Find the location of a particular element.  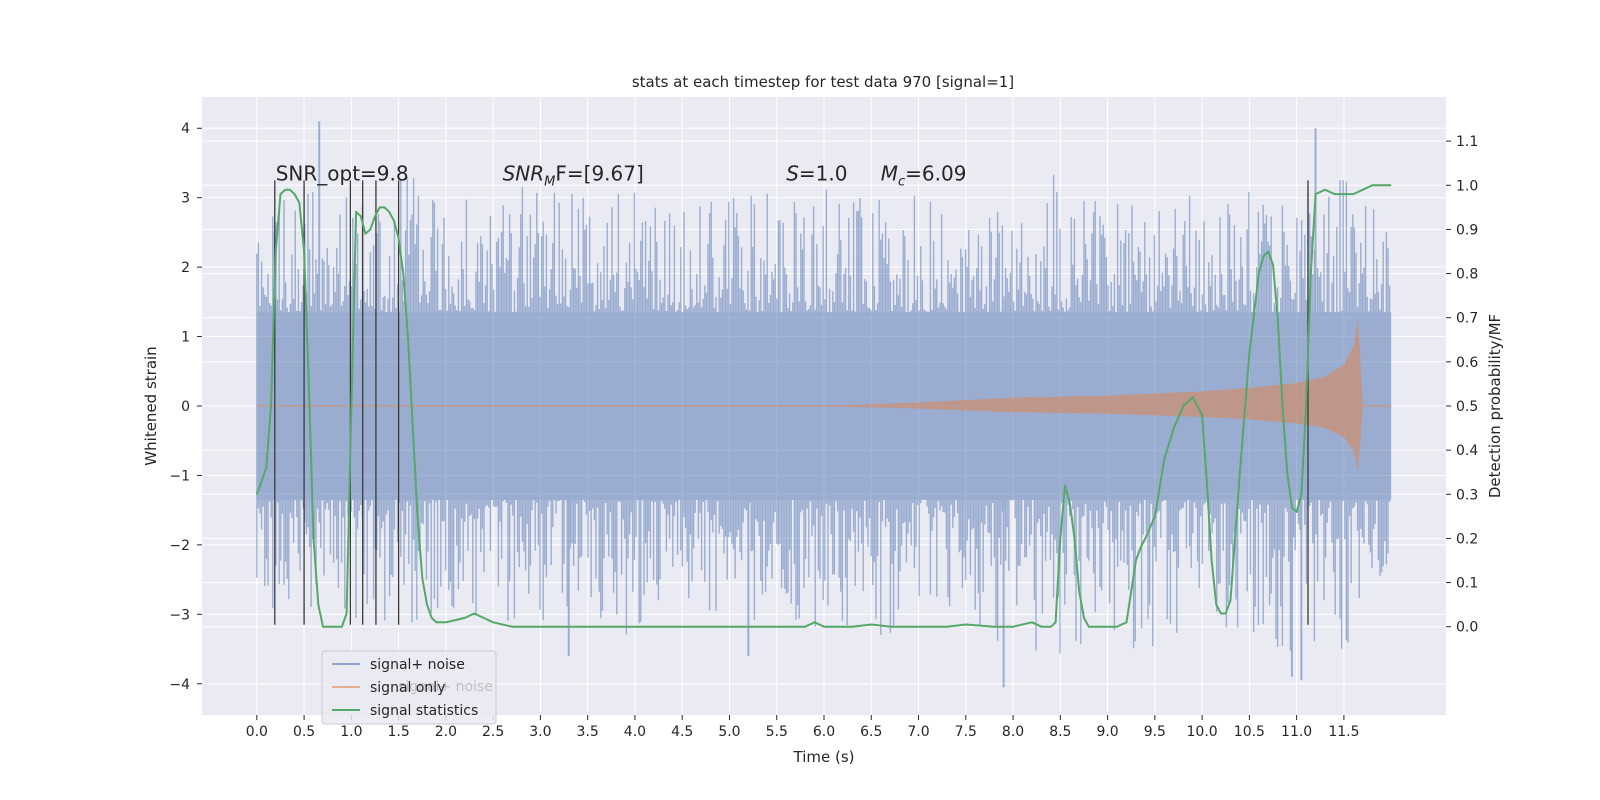

x-tick-label: 5.5 is located at coordinates (777, 732).